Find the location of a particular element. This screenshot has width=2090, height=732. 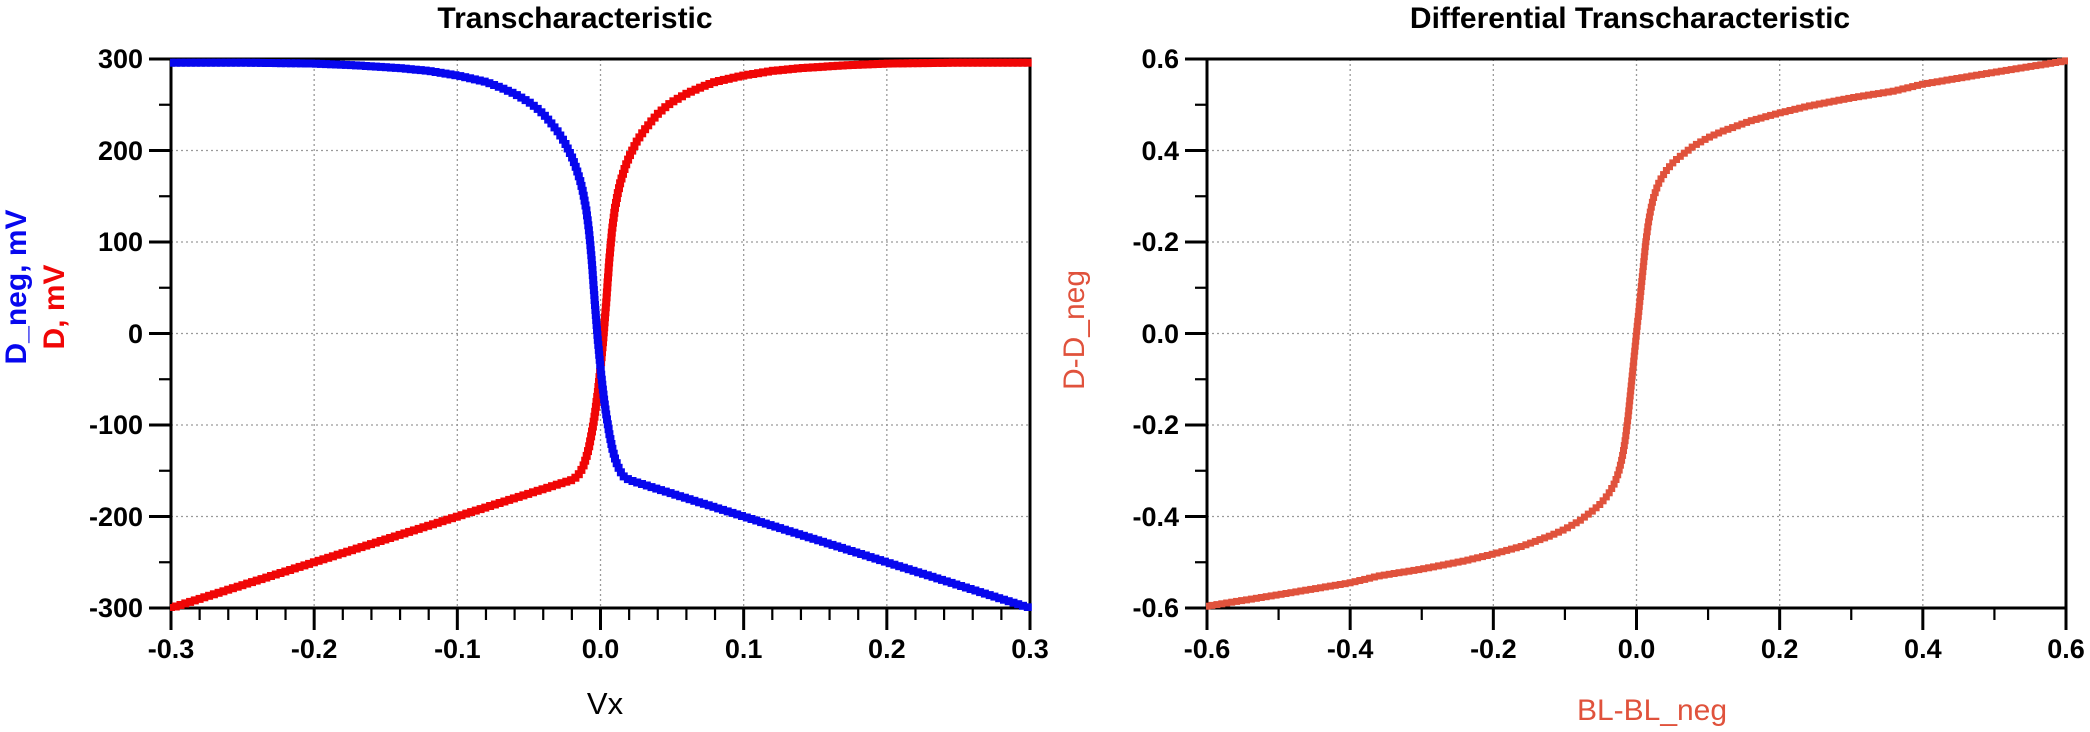

y-tick-label: 0.0 is located at coordinates (1160, 333).